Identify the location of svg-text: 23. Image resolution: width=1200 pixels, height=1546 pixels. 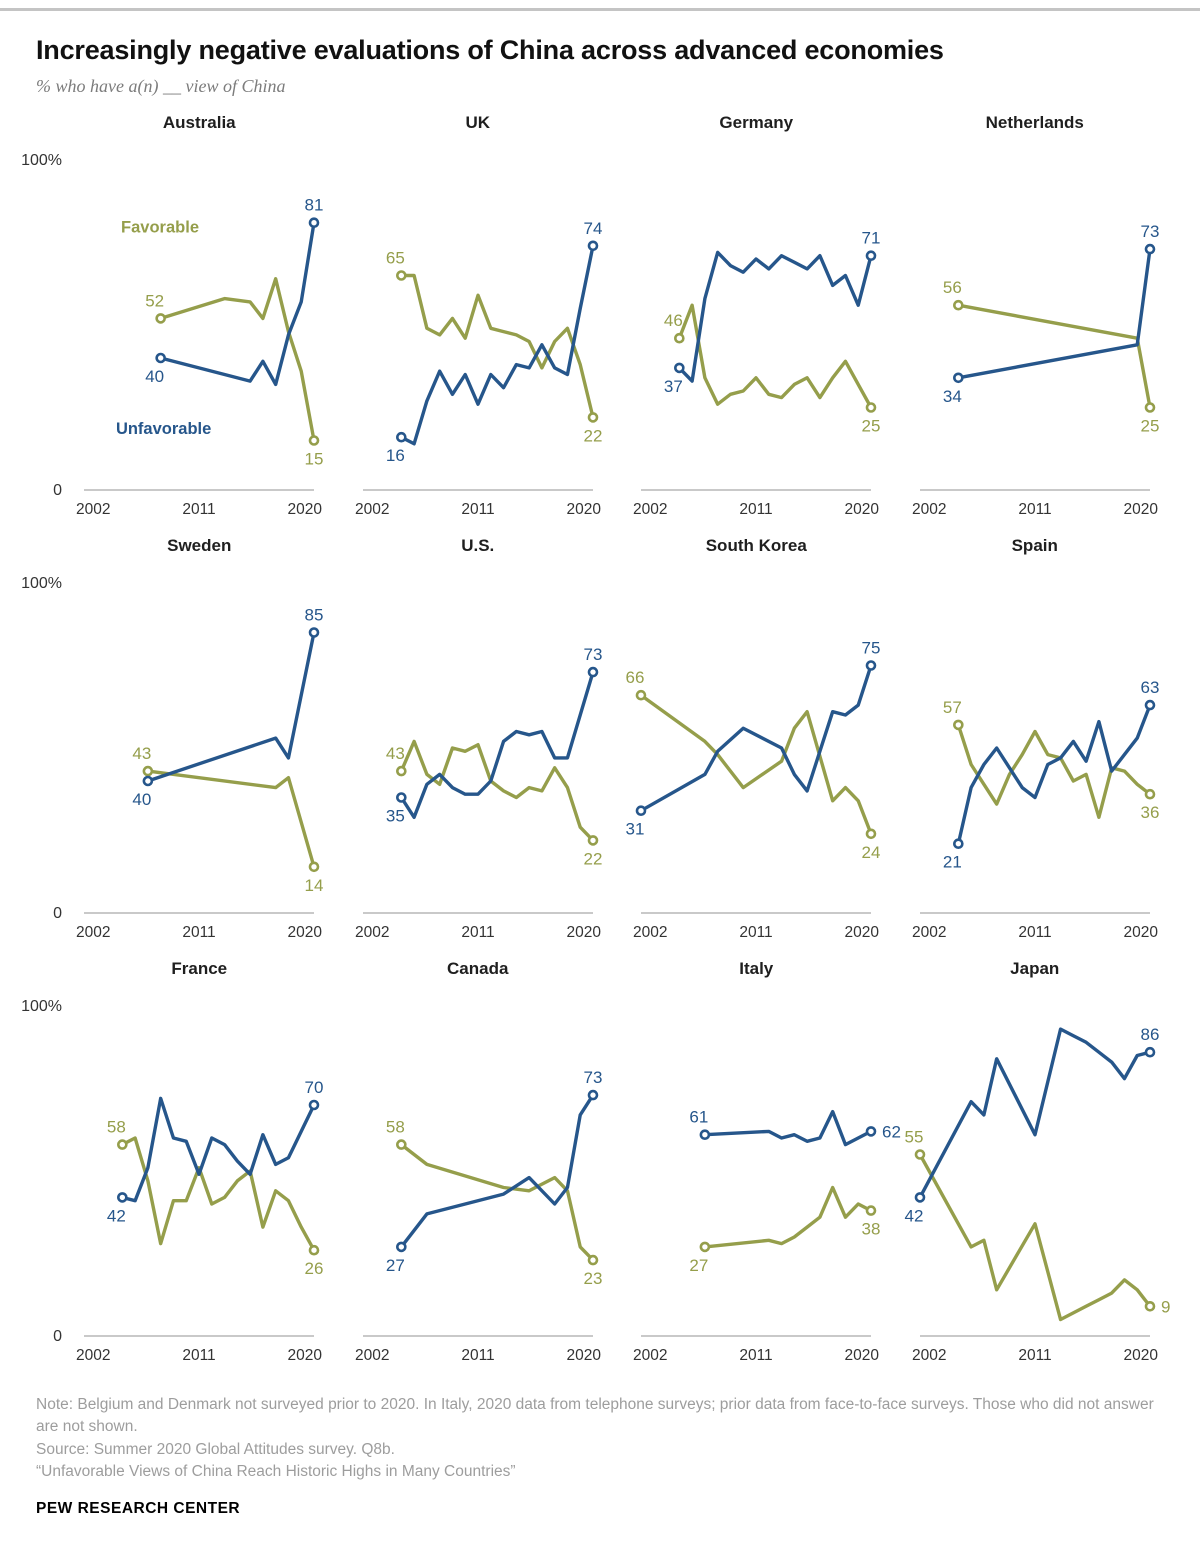
(592, 1278).